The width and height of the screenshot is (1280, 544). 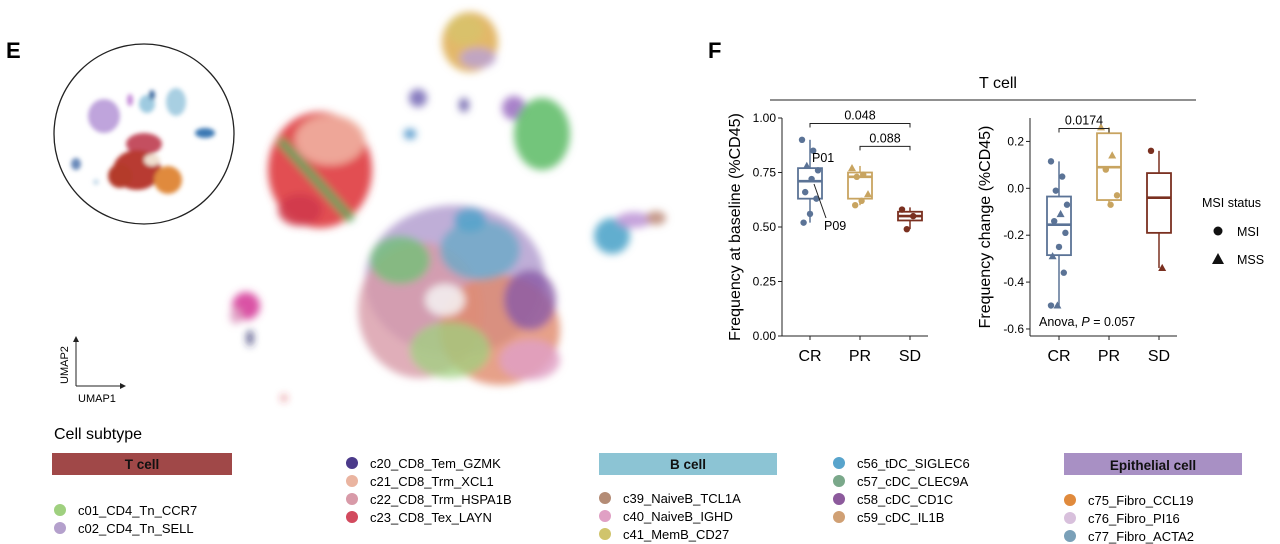 What do you see at coordinates (441, 499) in the screenshot?
I see `cell-subtype-label: c22_CD8_Trm_HSPA1B` at bounding box center [441, 499].